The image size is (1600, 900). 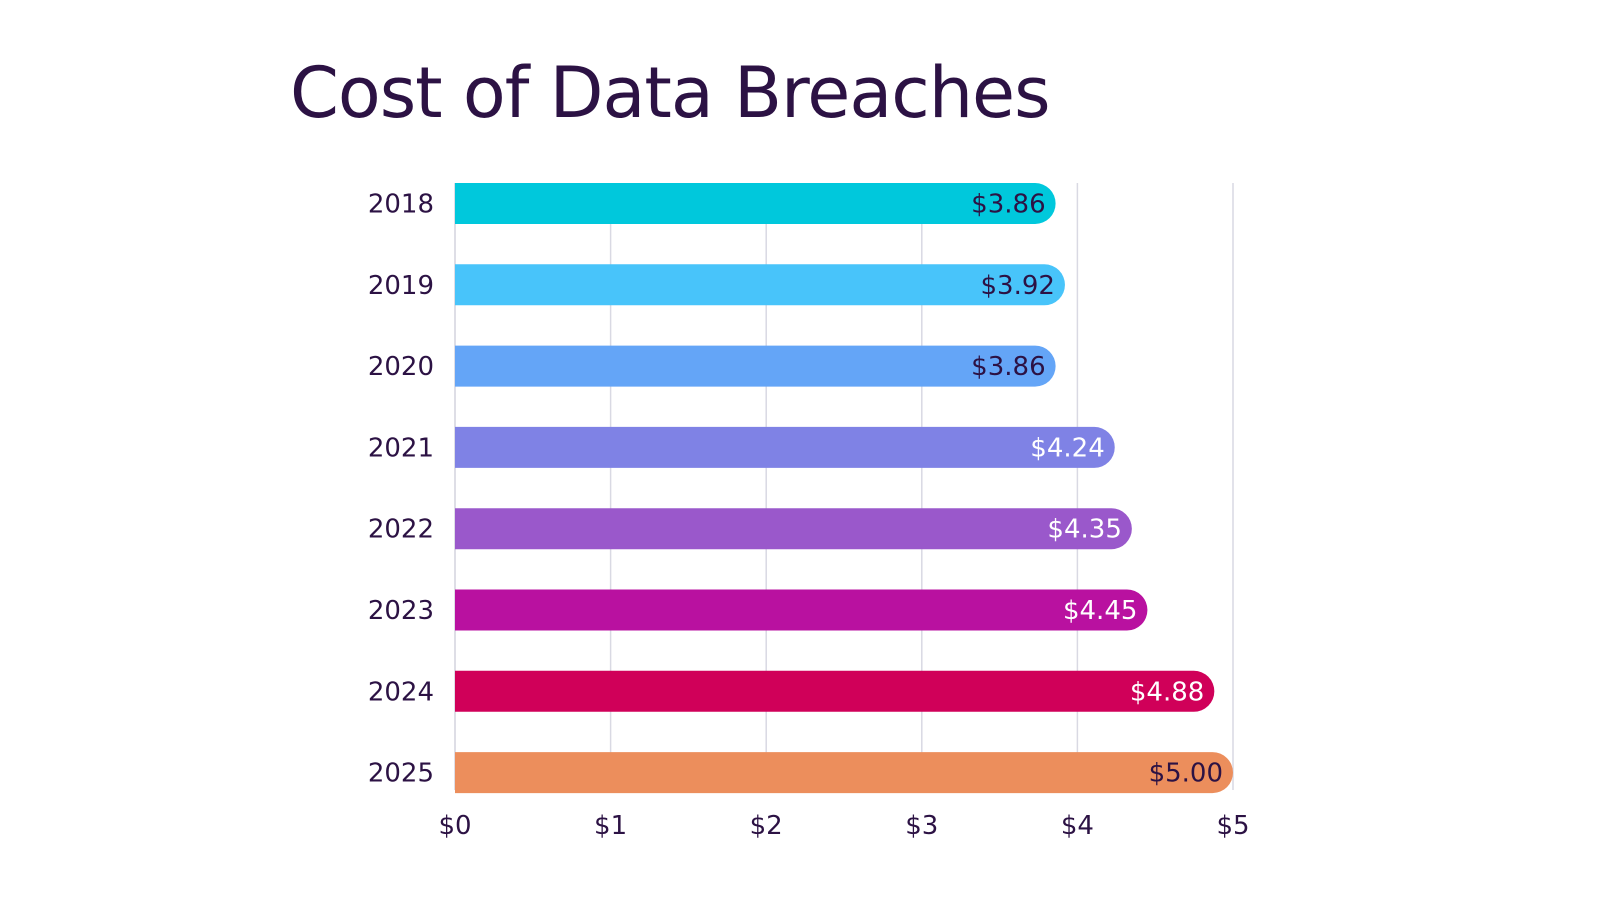 What do you see at coordinates (670, 93) in the screenshot?
I see `chart-title: Cost of Data Breaches` at bounding box center [670, 93].